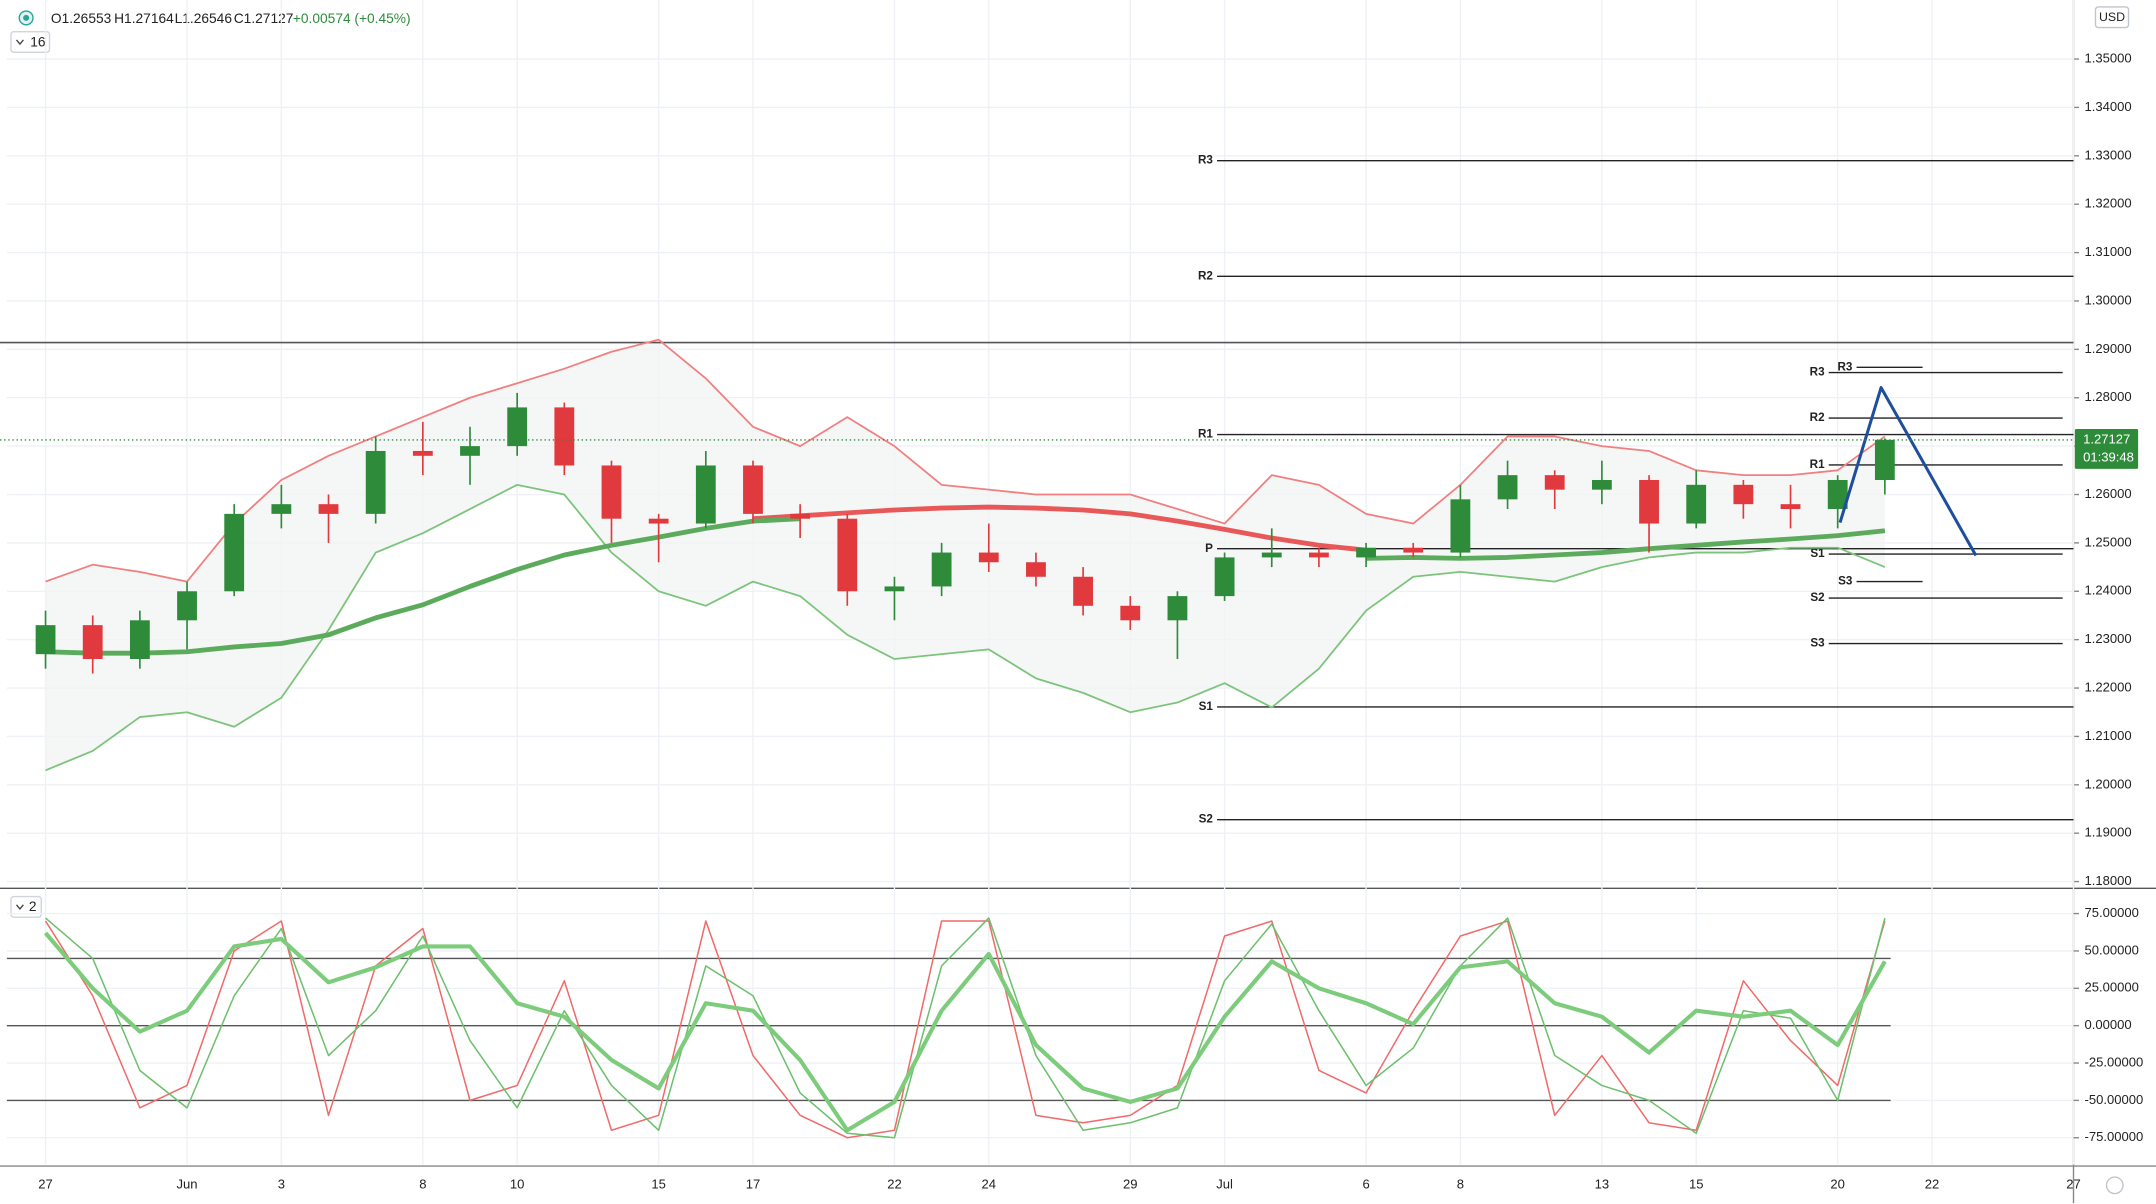  I want to click on y-tick-label: 1.20000, so click(2108, 783).